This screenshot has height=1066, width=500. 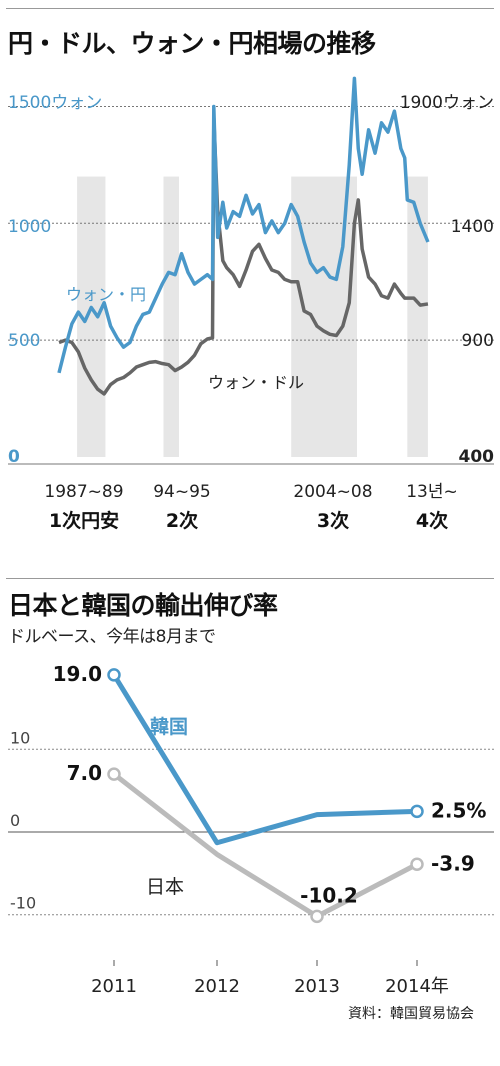 What do you see at coordinates (24, 341) in the screenshot?
I see `left-tick-500: 500` at bounding box center [24, 341].